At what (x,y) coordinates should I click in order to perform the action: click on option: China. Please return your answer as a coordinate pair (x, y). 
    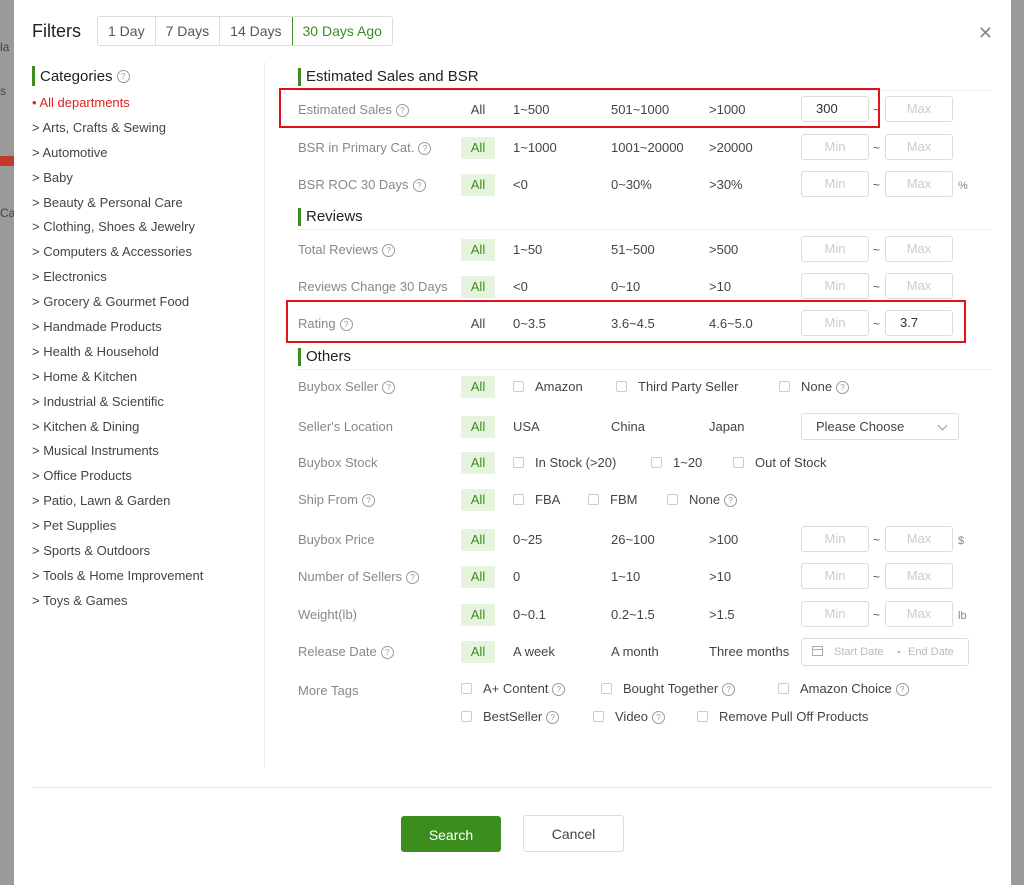
    Looking at the image, I should click on (628, 426).